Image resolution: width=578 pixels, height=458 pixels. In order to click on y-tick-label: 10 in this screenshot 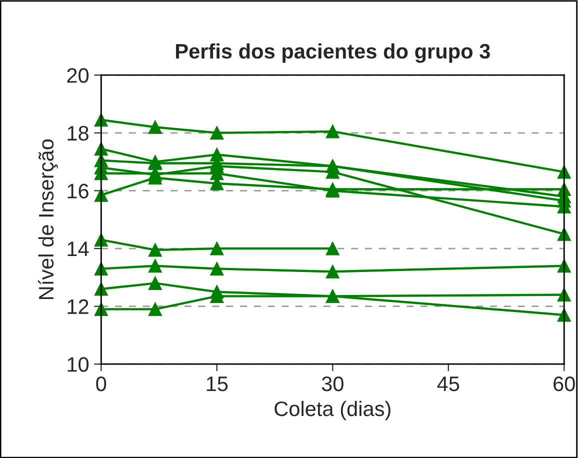, I will do `click(78, 364)`.